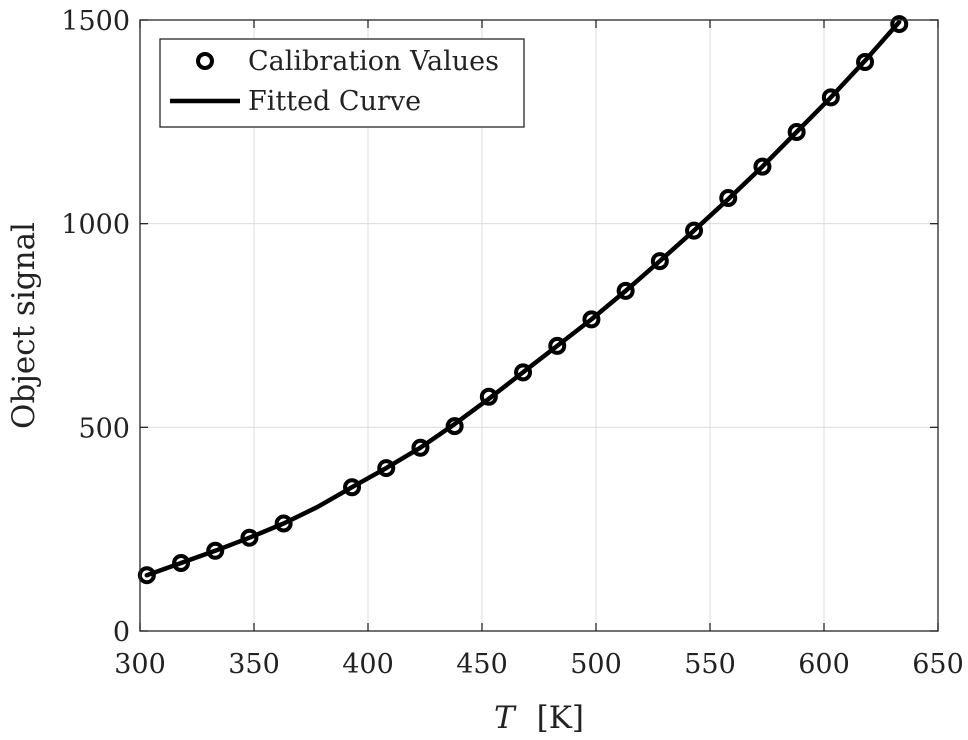 This screenshot has height=740, width=968. What do you see at coordinates (560, 718) in the screenshot?
I see `x-axis-unit: [K]` at bounding box center [560, 718].